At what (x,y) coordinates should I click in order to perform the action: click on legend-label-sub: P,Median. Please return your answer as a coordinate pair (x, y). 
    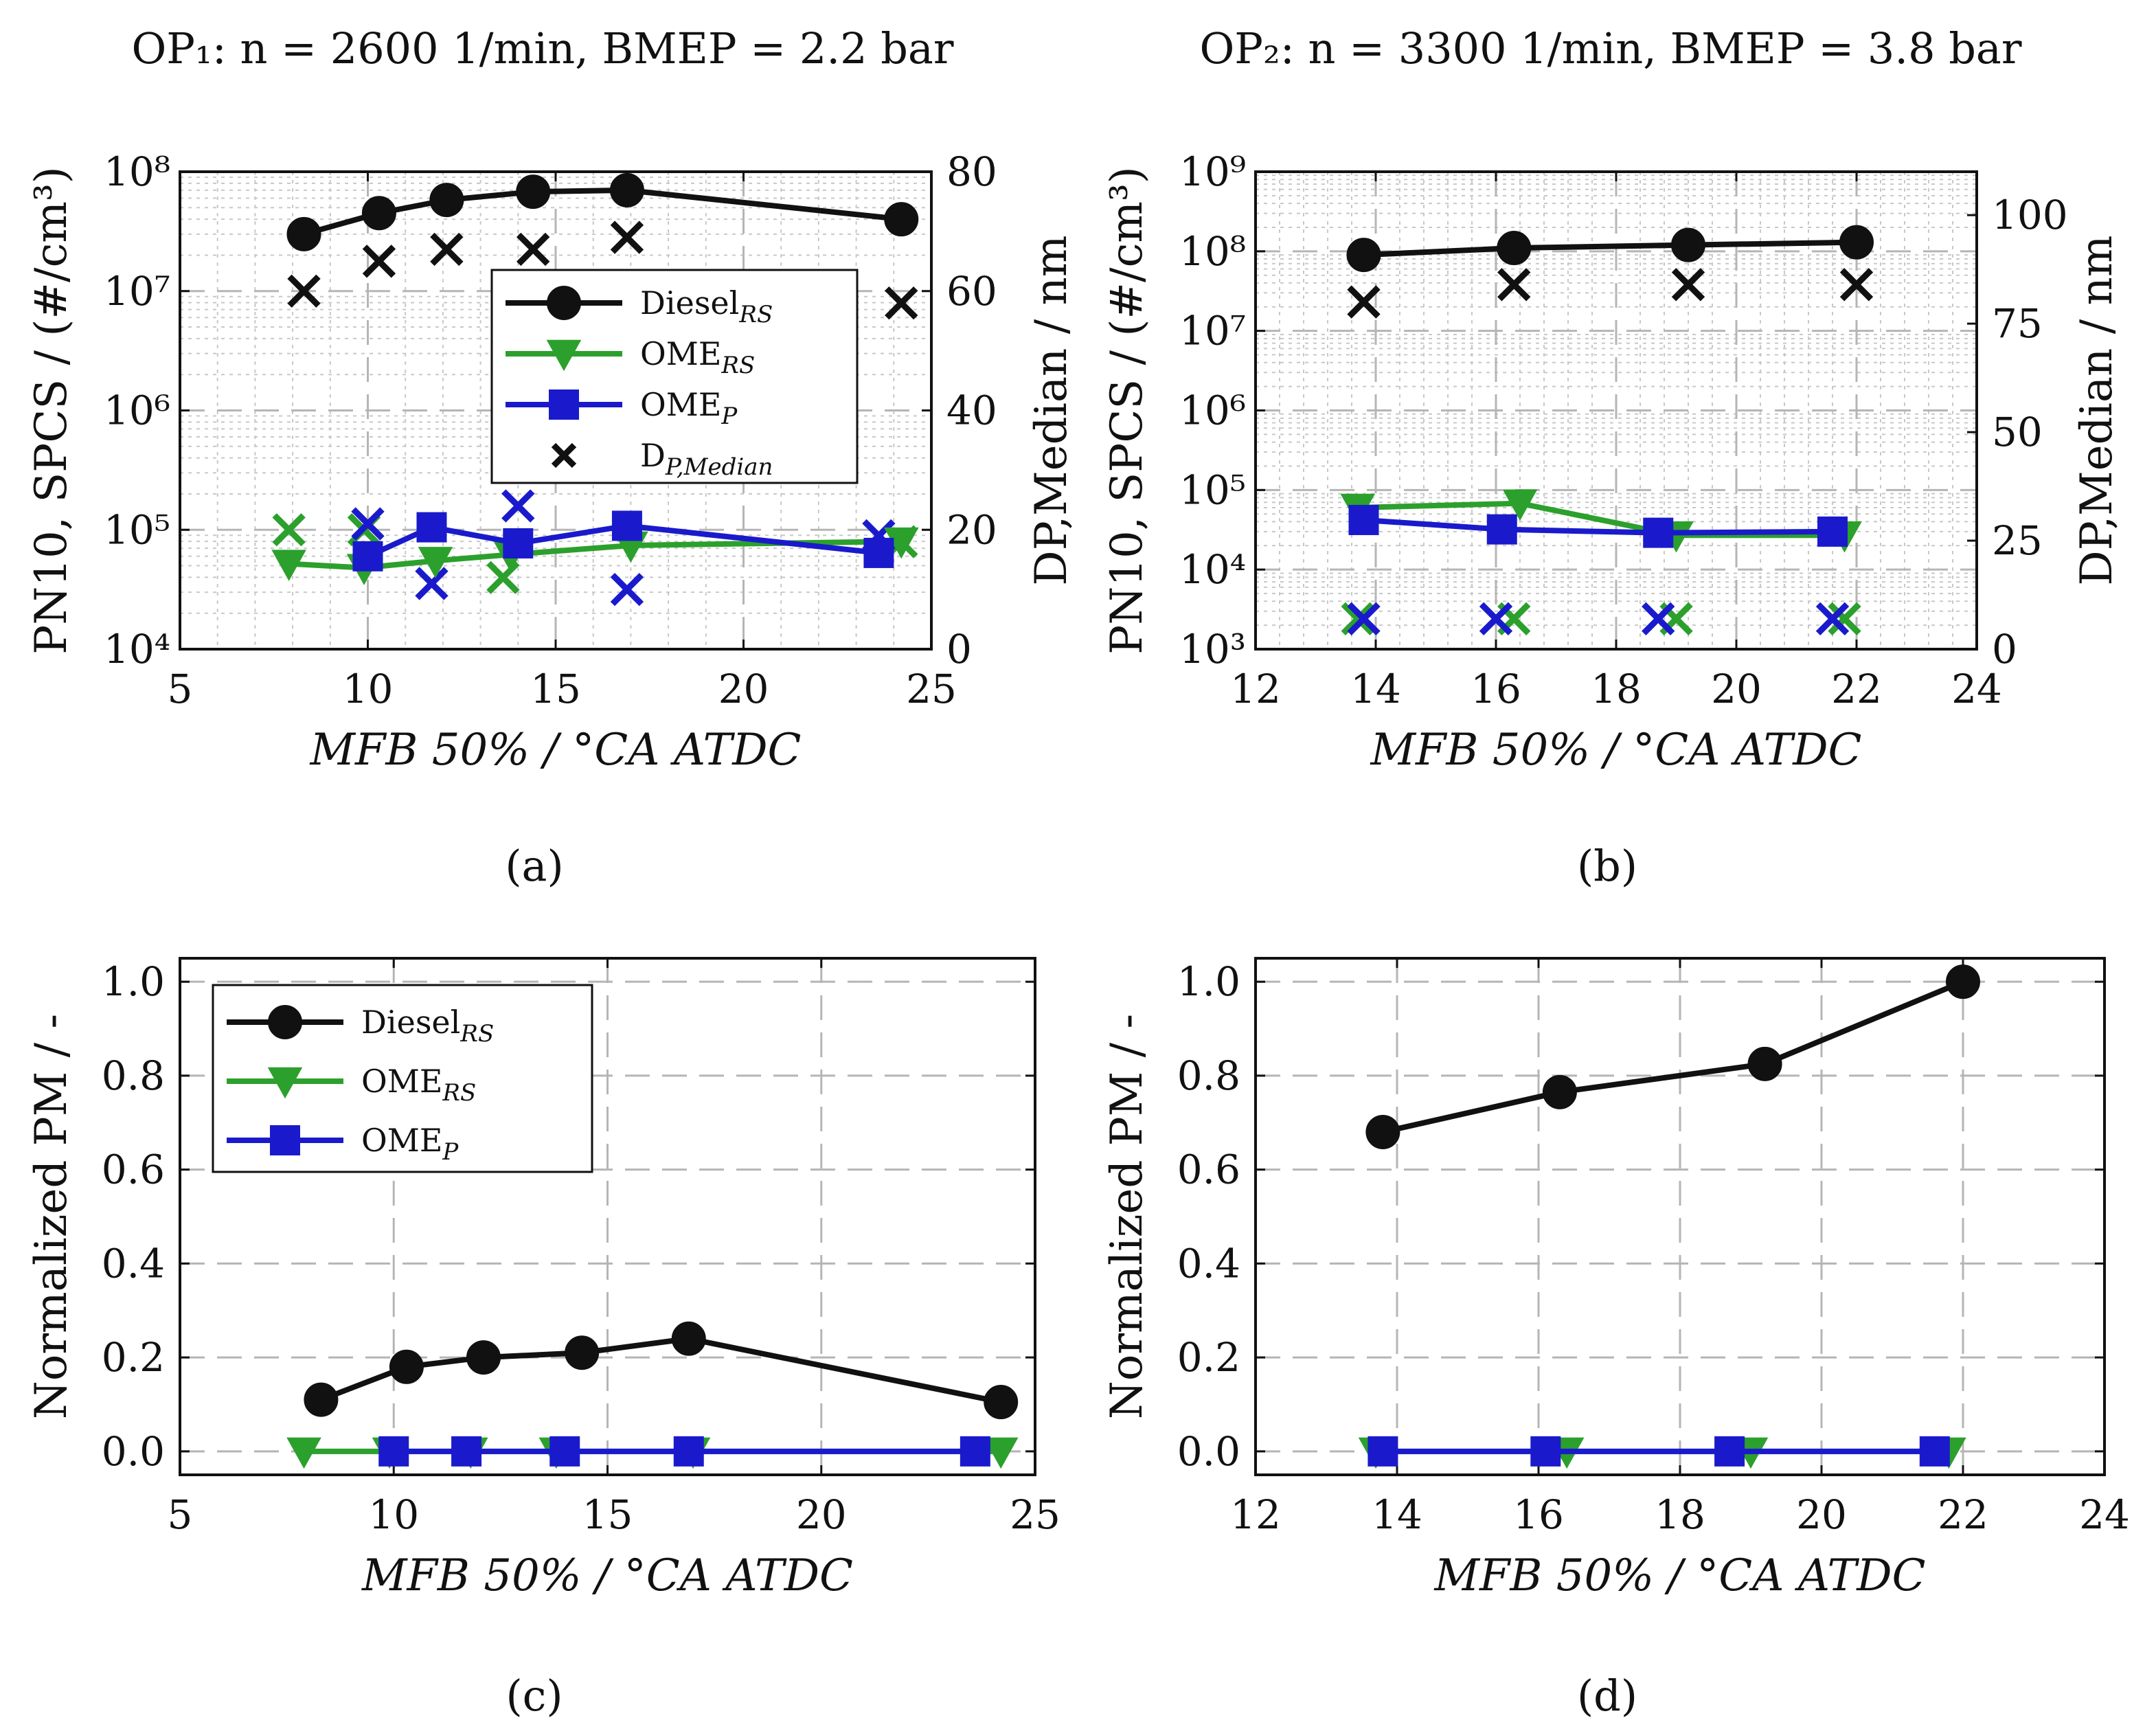
    Looking at the image, I should click on (719, 467).